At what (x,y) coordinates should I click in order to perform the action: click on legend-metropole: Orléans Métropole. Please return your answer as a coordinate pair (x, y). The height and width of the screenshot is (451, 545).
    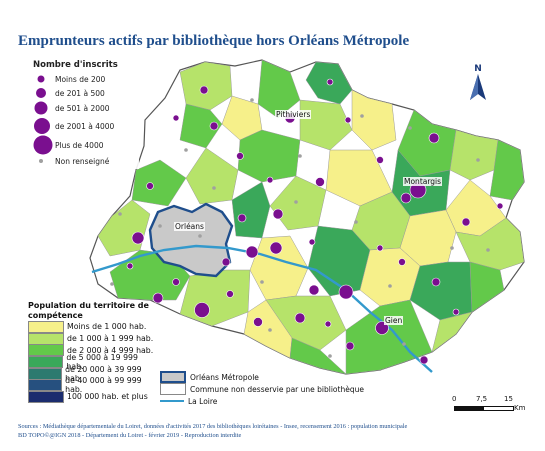
    Looking at the image, I should click on (262, 377).